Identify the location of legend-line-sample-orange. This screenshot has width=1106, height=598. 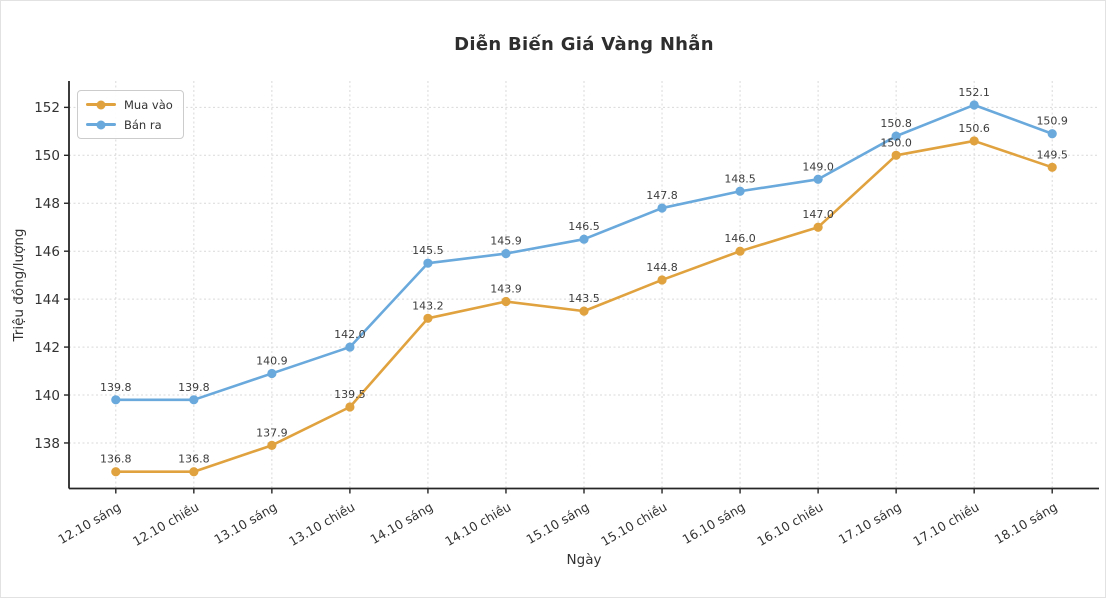
(101, 104).